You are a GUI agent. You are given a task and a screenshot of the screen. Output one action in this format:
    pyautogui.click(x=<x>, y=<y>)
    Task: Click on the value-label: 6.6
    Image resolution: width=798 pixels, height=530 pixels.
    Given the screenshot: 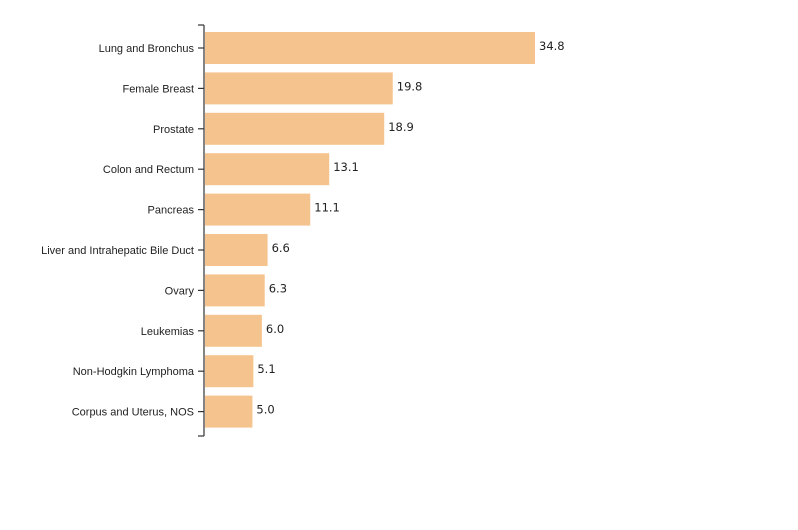 What is the action you would take?
    pyautogui.click(x=281, y=248)
    